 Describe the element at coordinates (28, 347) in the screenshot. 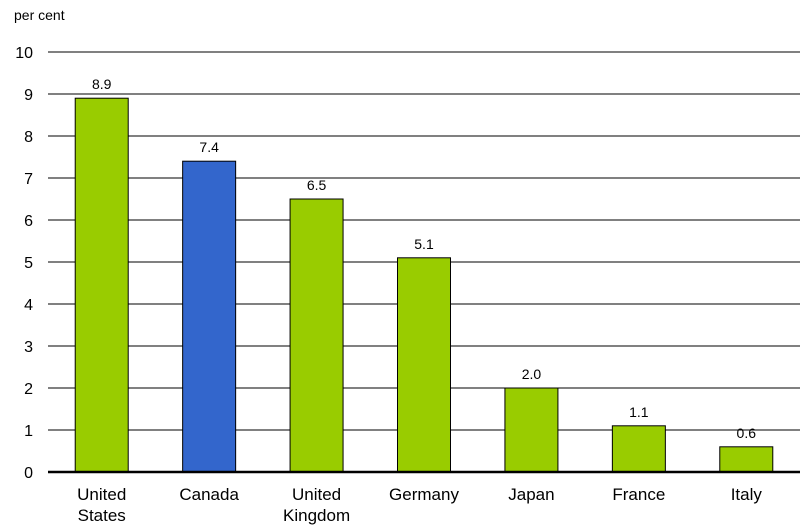

I see `y-tick-label: 3` at that location.